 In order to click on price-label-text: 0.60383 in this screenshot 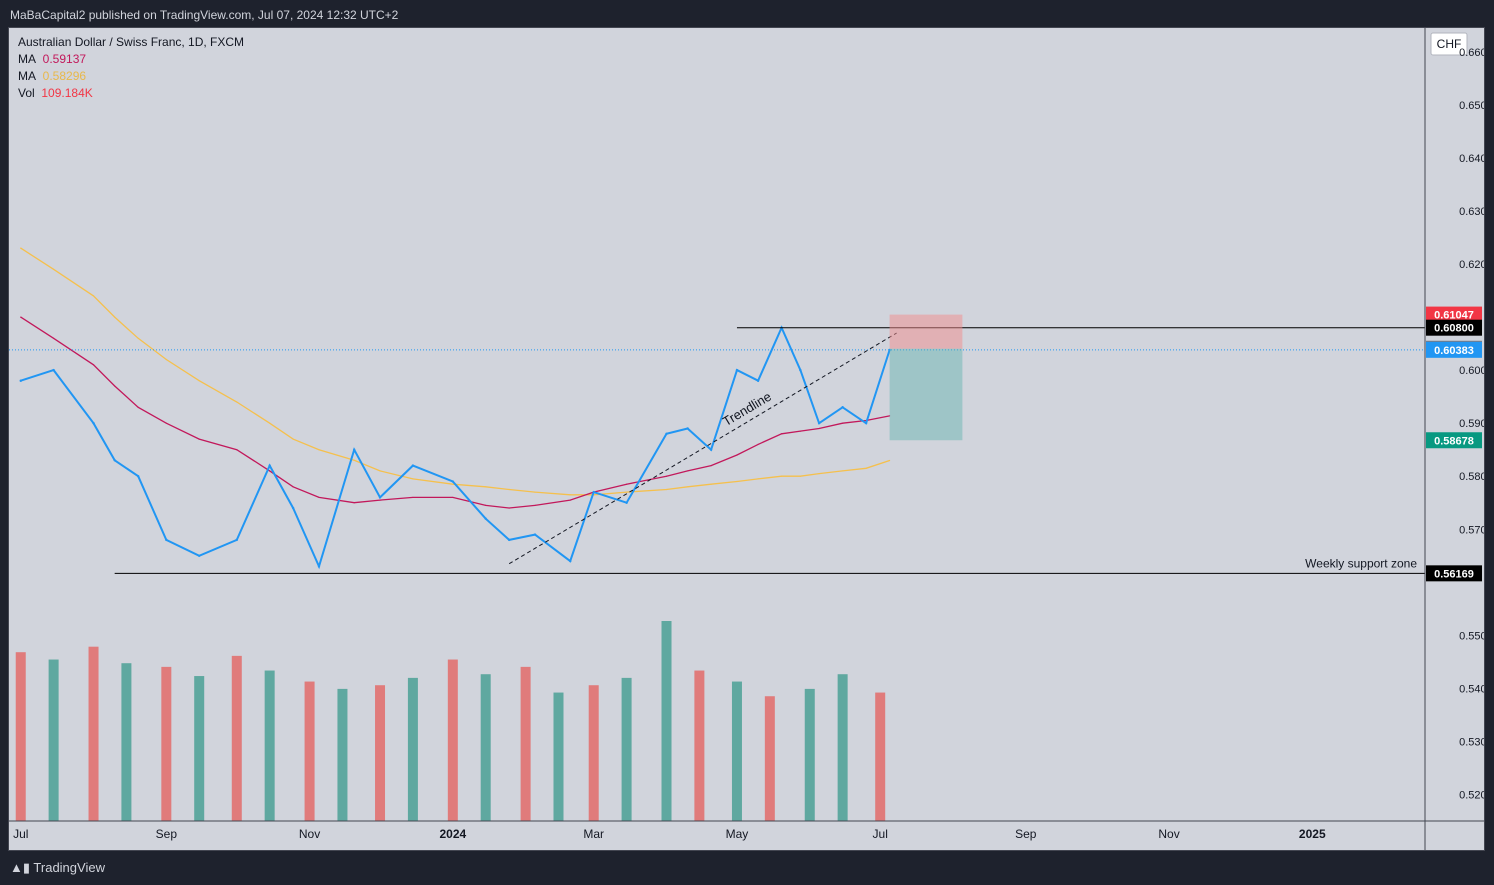, I will do `click(1454, 351)`.